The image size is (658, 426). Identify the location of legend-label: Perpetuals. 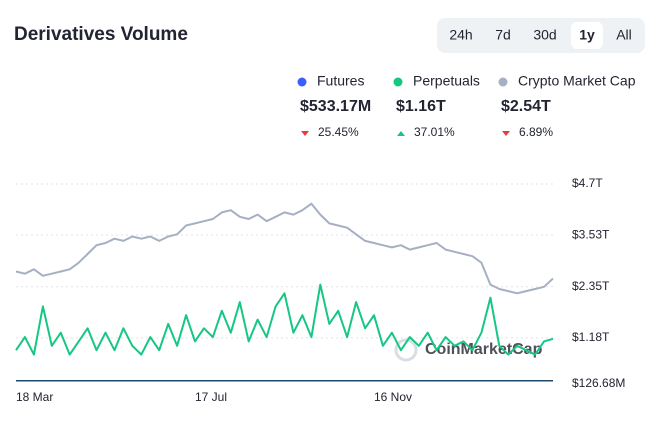
(446, 81).